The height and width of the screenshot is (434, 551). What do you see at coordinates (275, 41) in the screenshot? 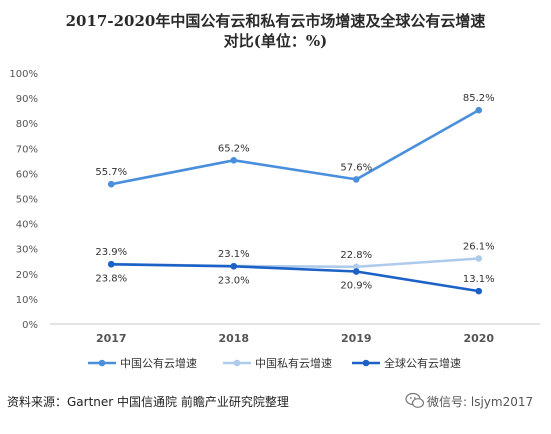
I see `chart-title-line-2: 对比(单位：%)` at bounding box center [275, 41].